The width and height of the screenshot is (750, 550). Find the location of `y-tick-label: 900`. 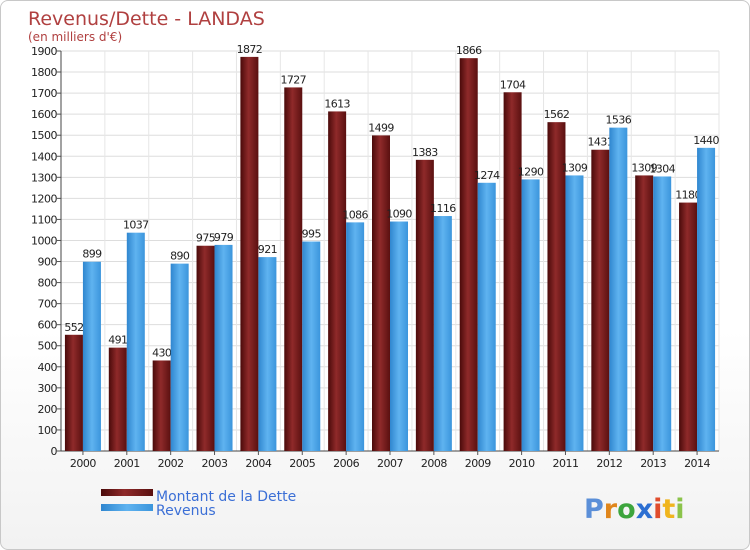

y-tick-label: 900 is located at coordinates (48, 262).